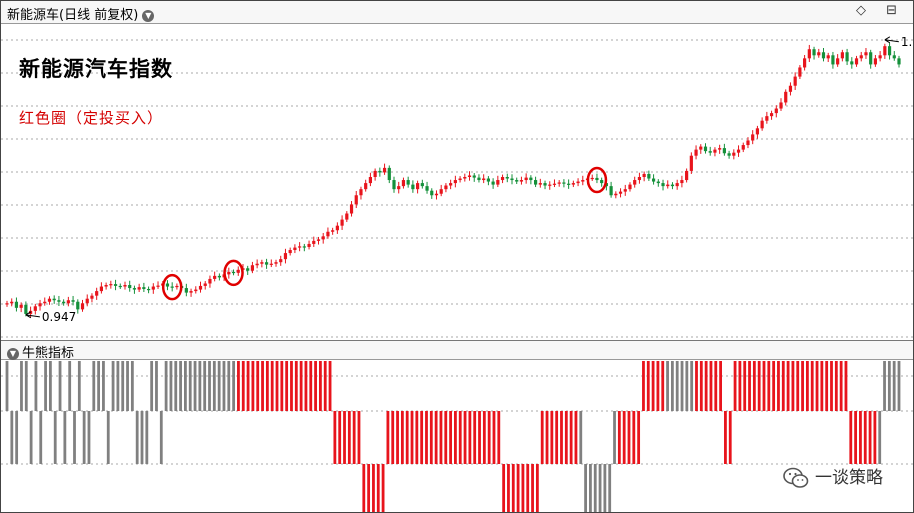 This screenshot has width=914, height=513. I want to click on buy-ring, so click(597, 180).